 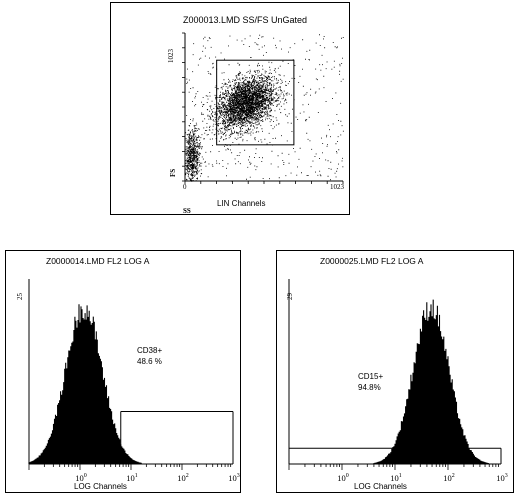 I want to click on scatter-xtick-1023: 1023, so click(x=337, y=187).